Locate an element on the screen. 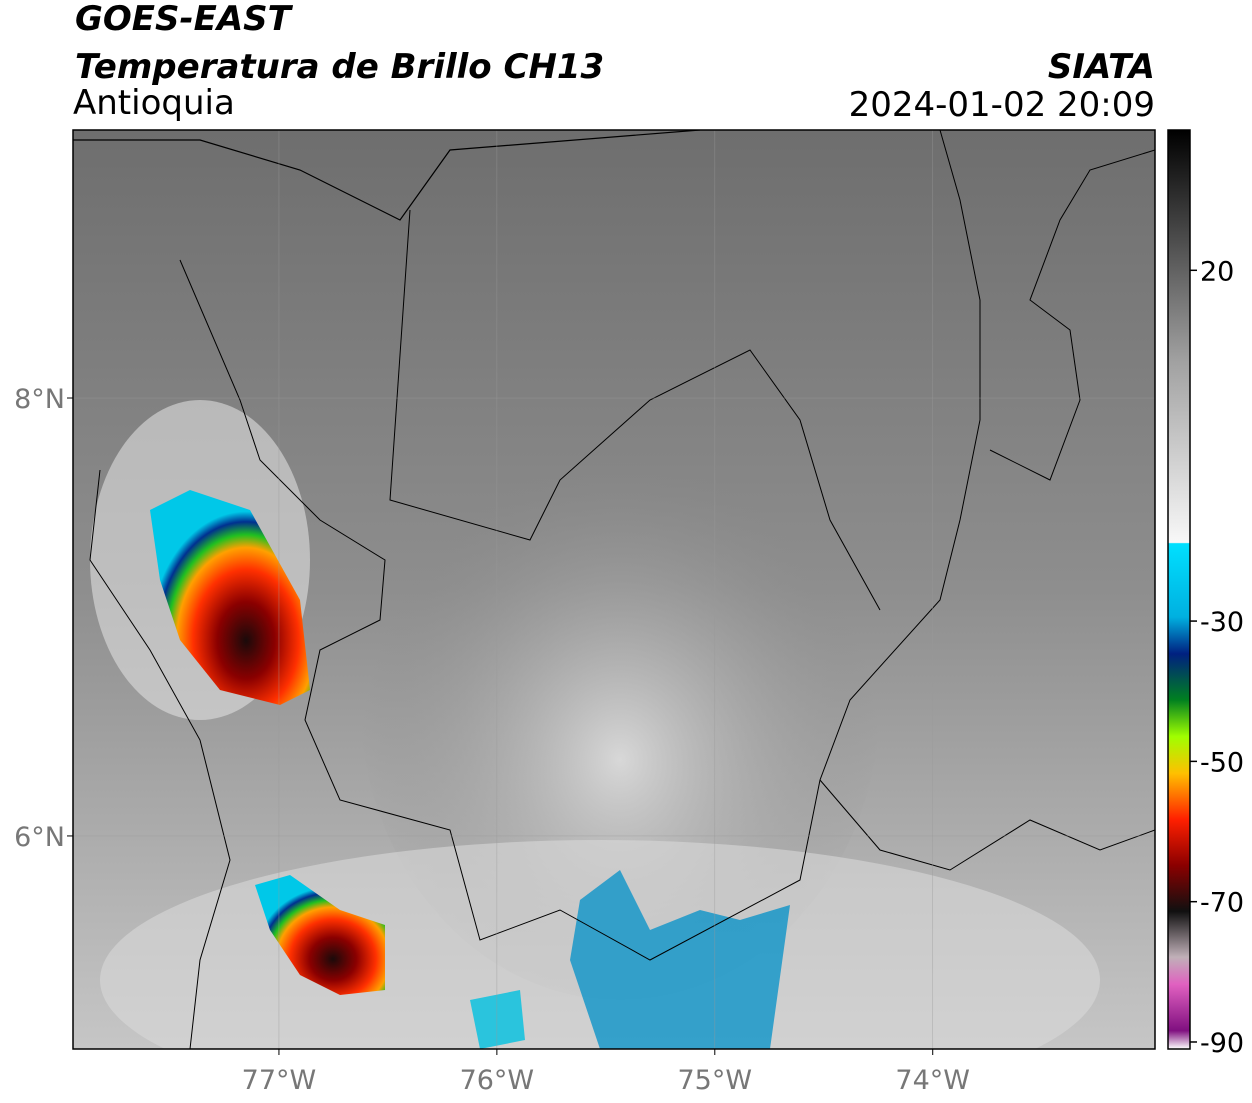 The image size is (1252, 1103). lon-tick-label: 75°W is located at coordinates (715, 1080).